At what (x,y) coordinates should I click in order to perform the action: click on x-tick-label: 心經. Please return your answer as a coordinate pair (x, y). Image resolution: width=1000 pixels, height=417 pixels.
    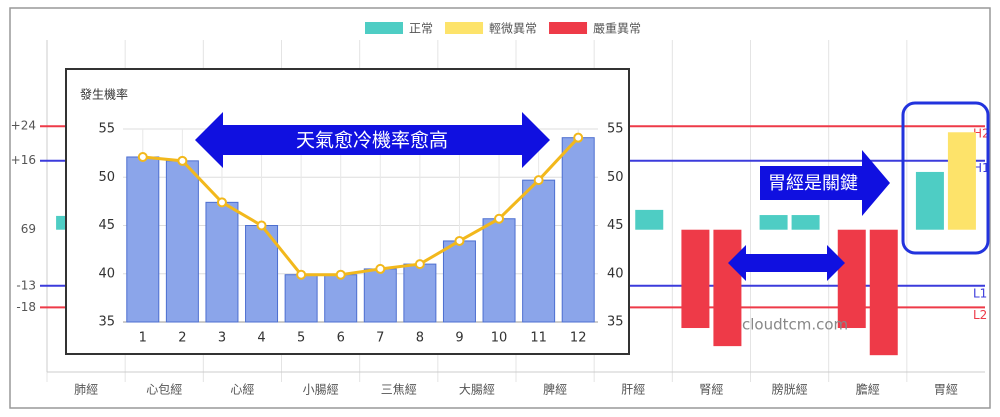
    Looking at the image, I should click on (242, 390).